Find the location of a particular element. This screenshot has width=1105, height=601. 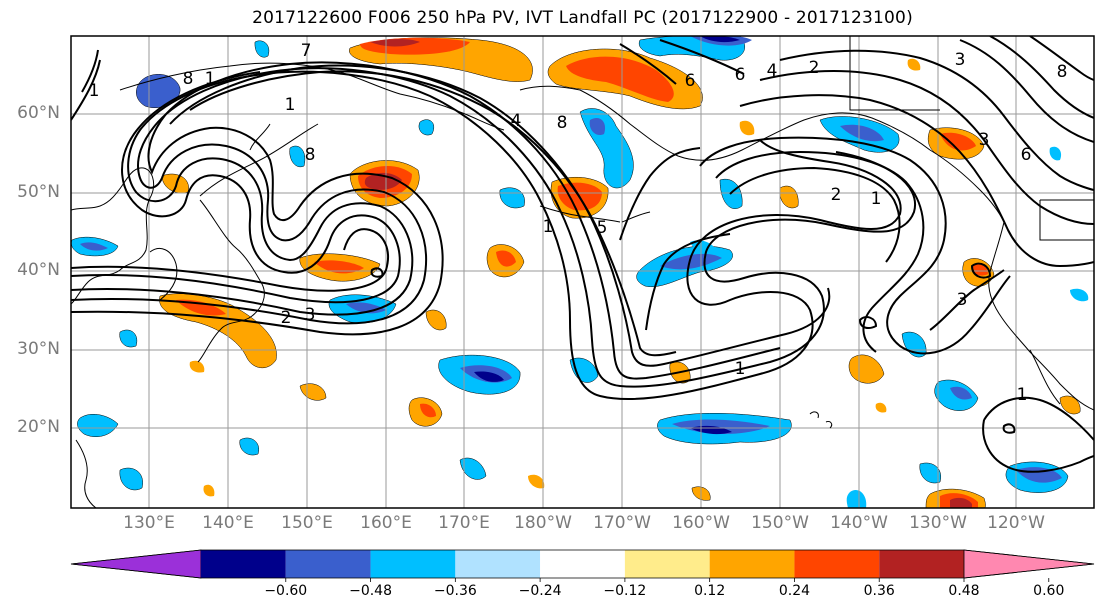

longitude-label: 120°W is located at coordinates (1016, 523).